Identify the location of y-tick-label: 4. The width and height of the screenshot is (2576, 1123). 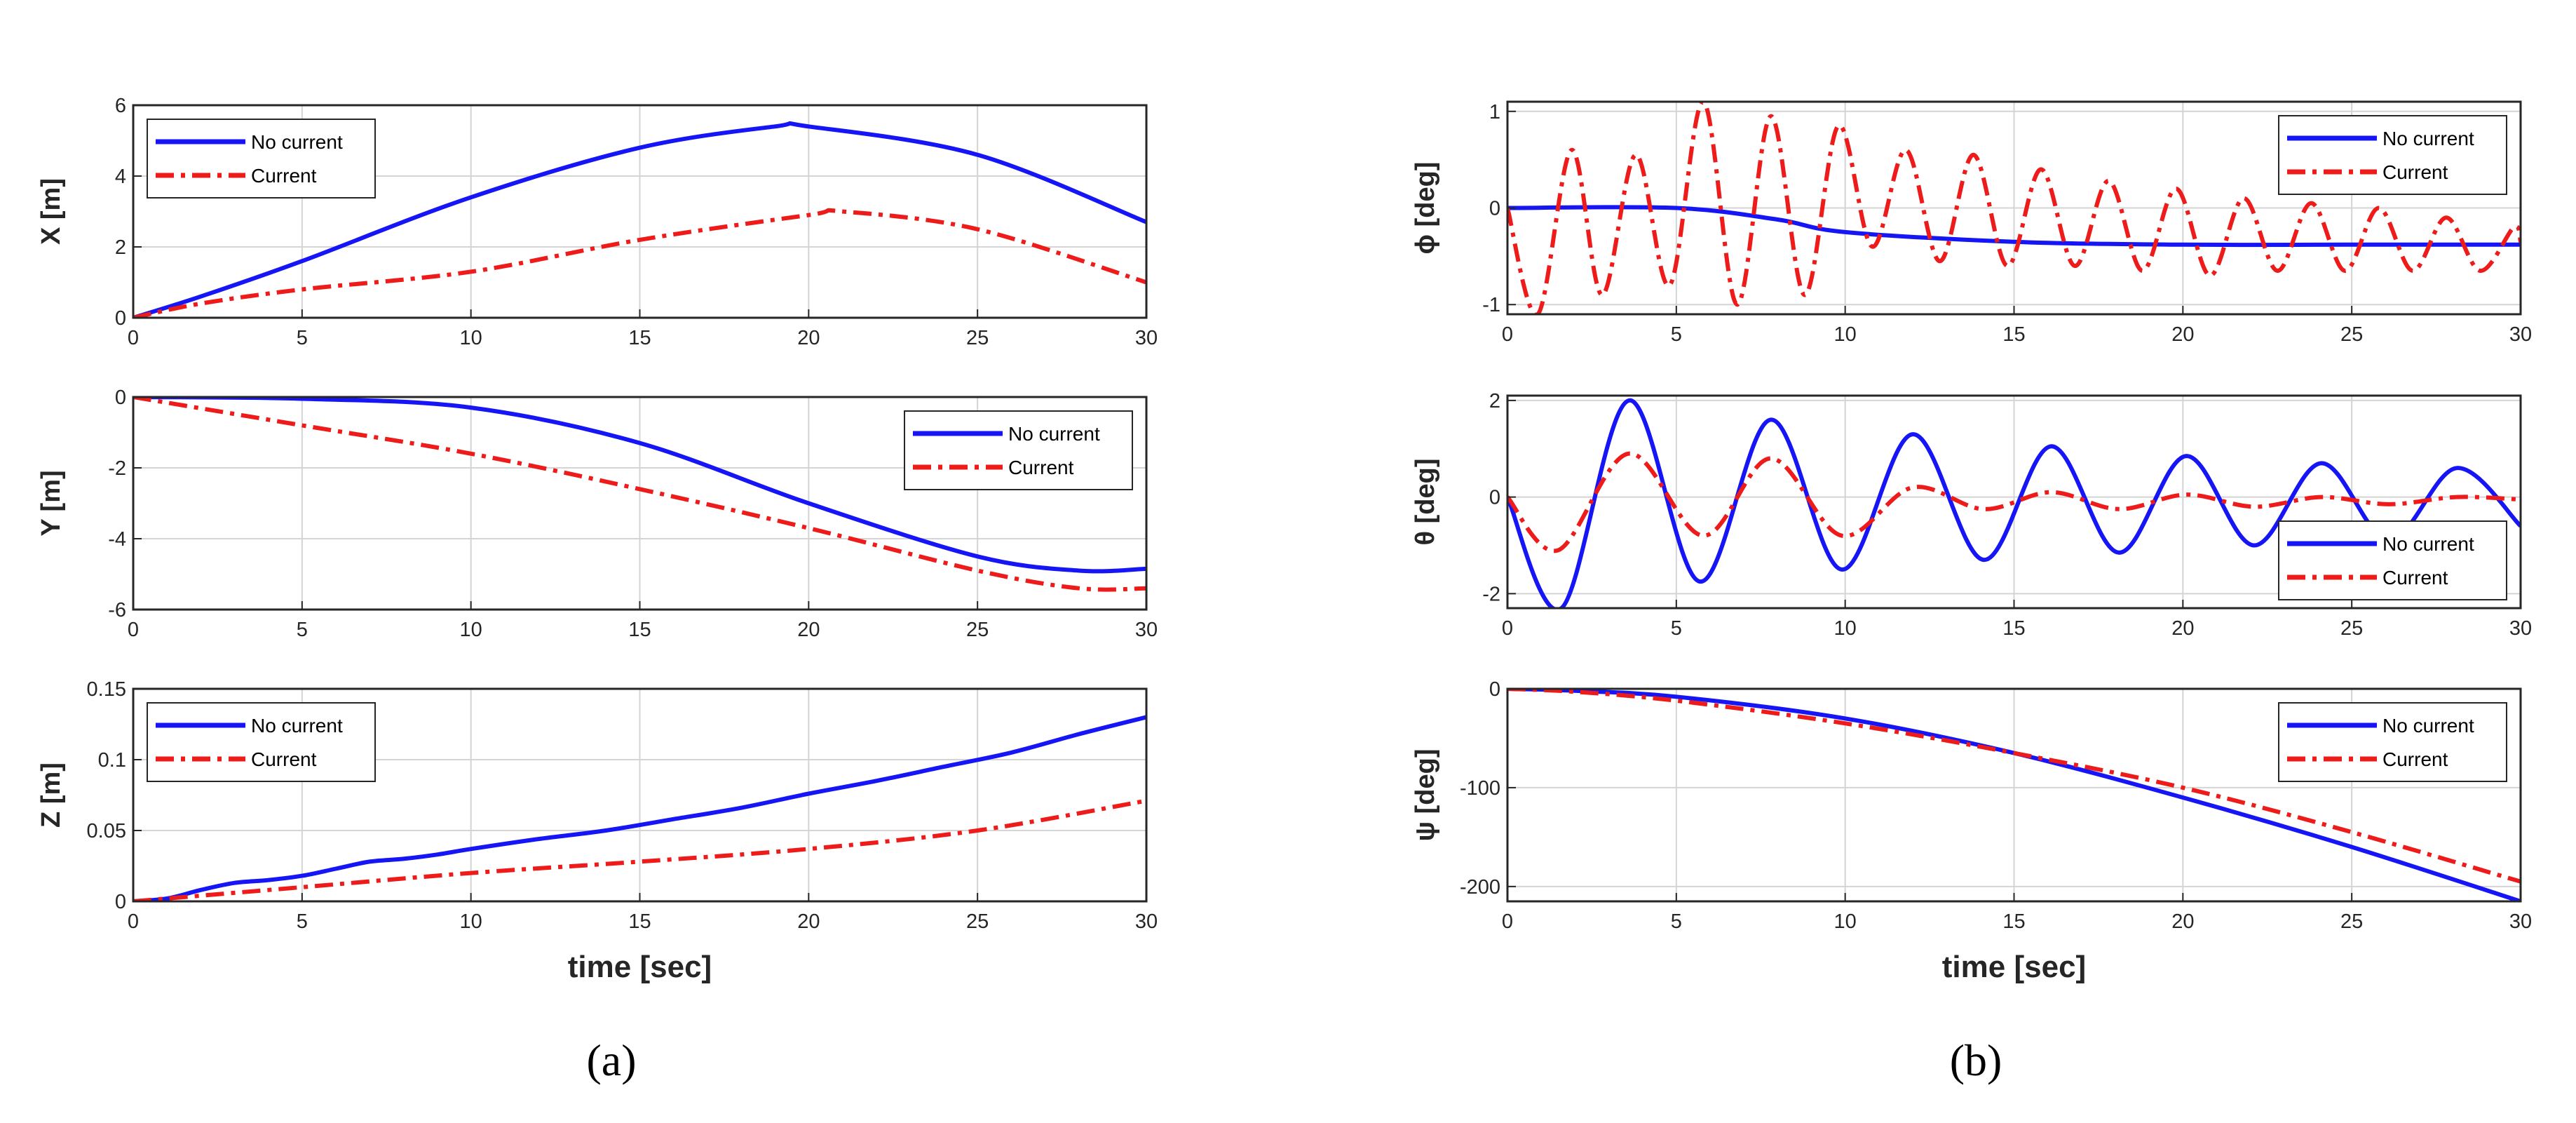
(120, 177).